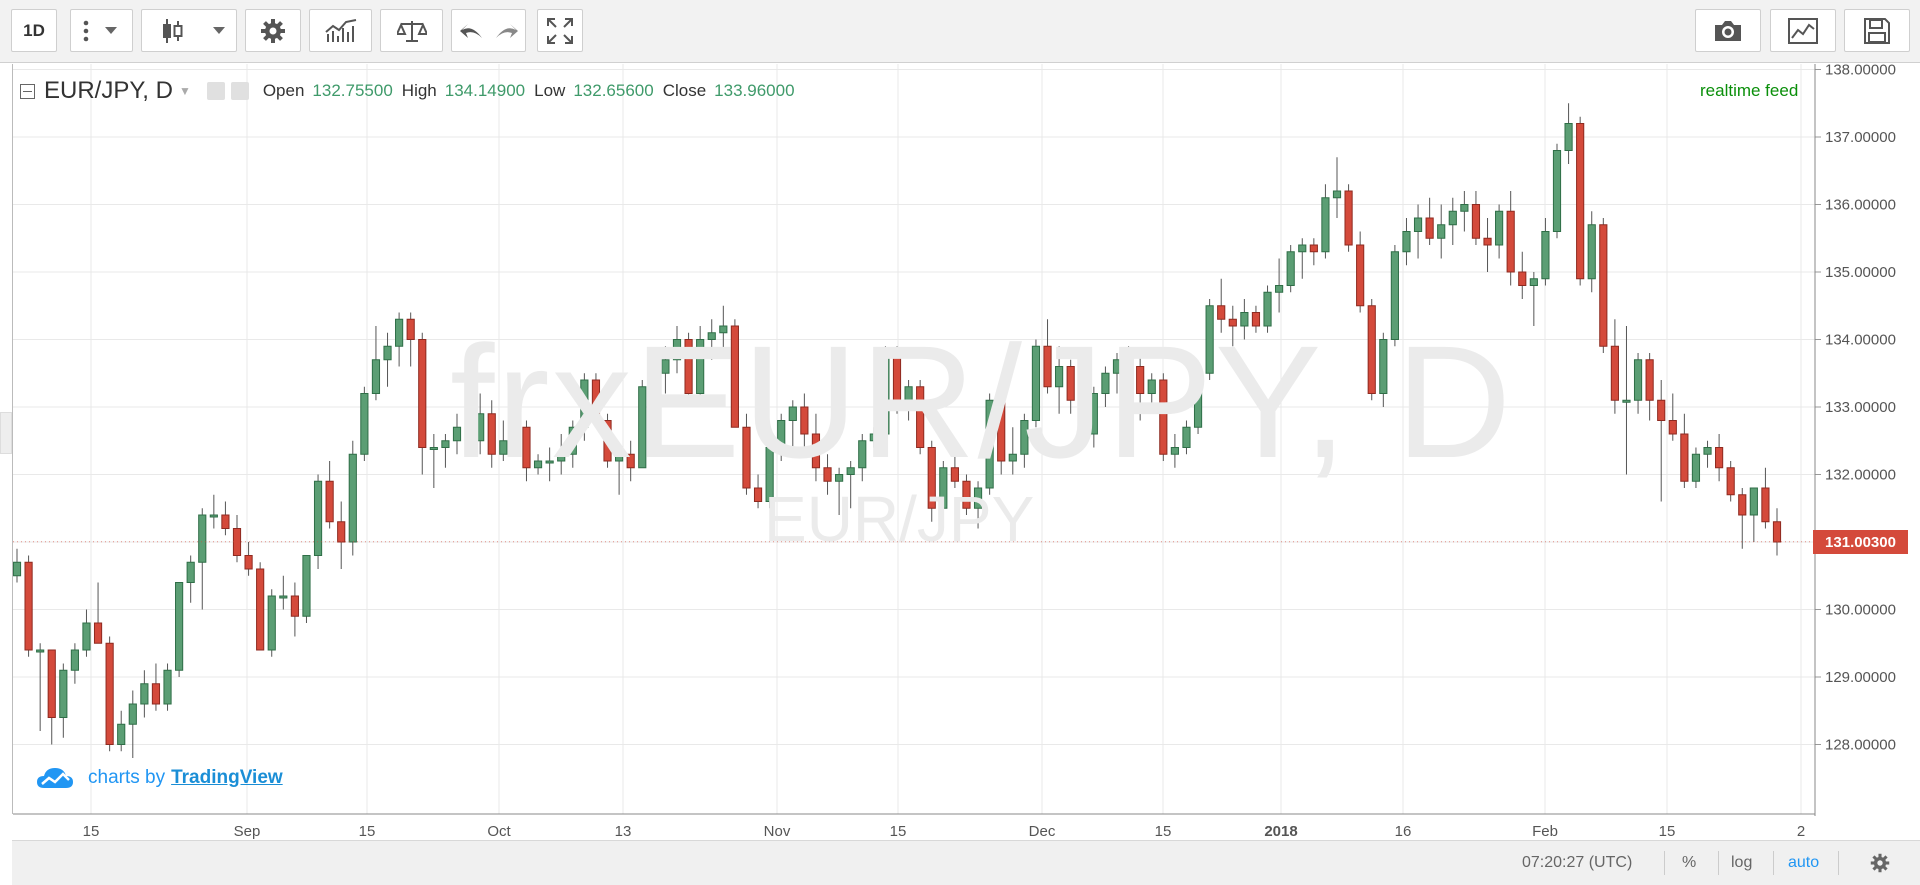 This screenshot has width=1920, height=885. Describe the element at coordinates (86, 30) in the screenshot. I see `more-vertical-icon` at that location.